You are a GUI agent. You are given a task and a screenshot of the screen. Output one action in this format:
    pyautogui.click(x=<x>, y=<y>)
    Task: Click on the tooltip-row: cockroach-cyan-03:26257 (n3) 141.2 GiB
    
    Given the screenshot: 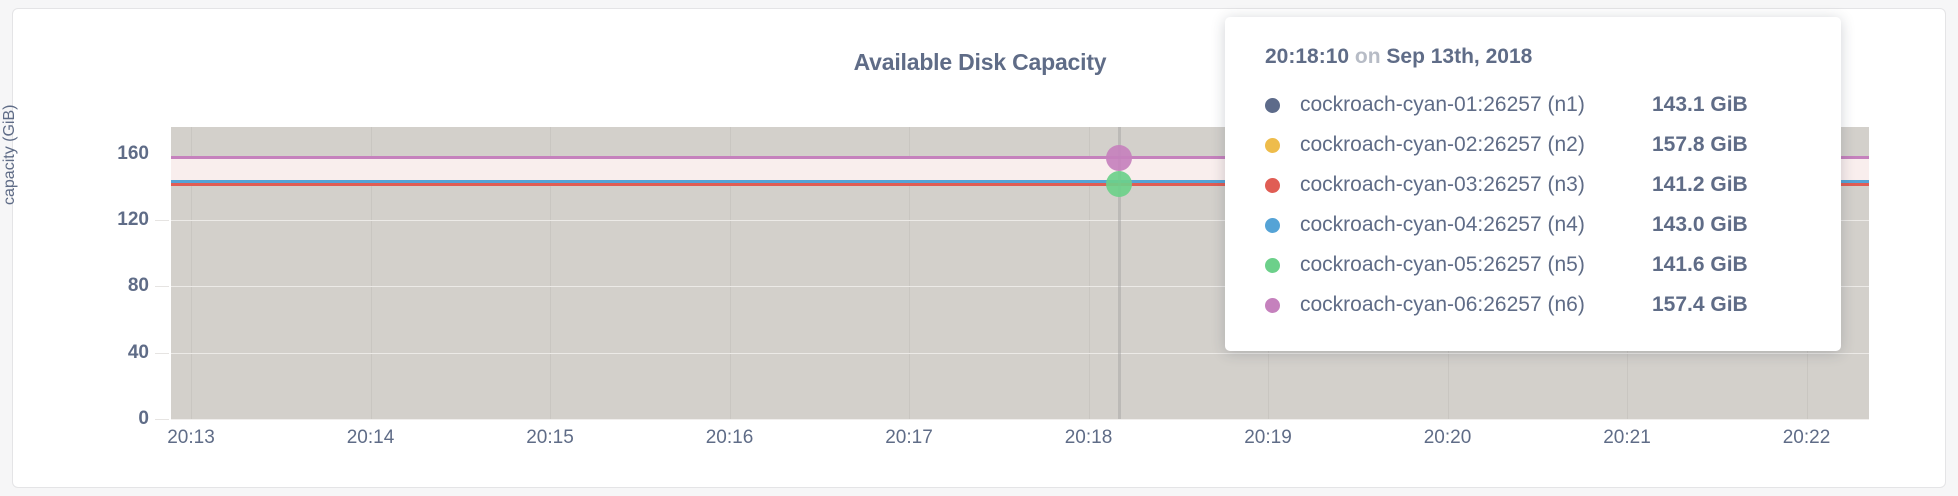 What is the action you would take?
    pyautogui.click(x=1536, y=185)
    